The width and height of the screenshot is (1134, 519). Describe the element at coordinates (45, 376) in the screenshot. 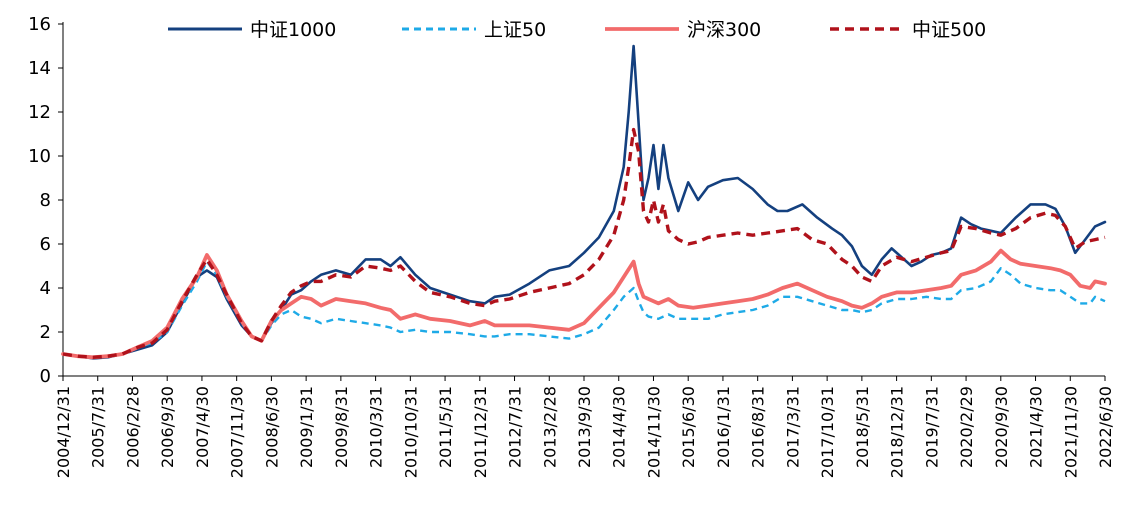

I see `y-tick-label: 0` at that location.